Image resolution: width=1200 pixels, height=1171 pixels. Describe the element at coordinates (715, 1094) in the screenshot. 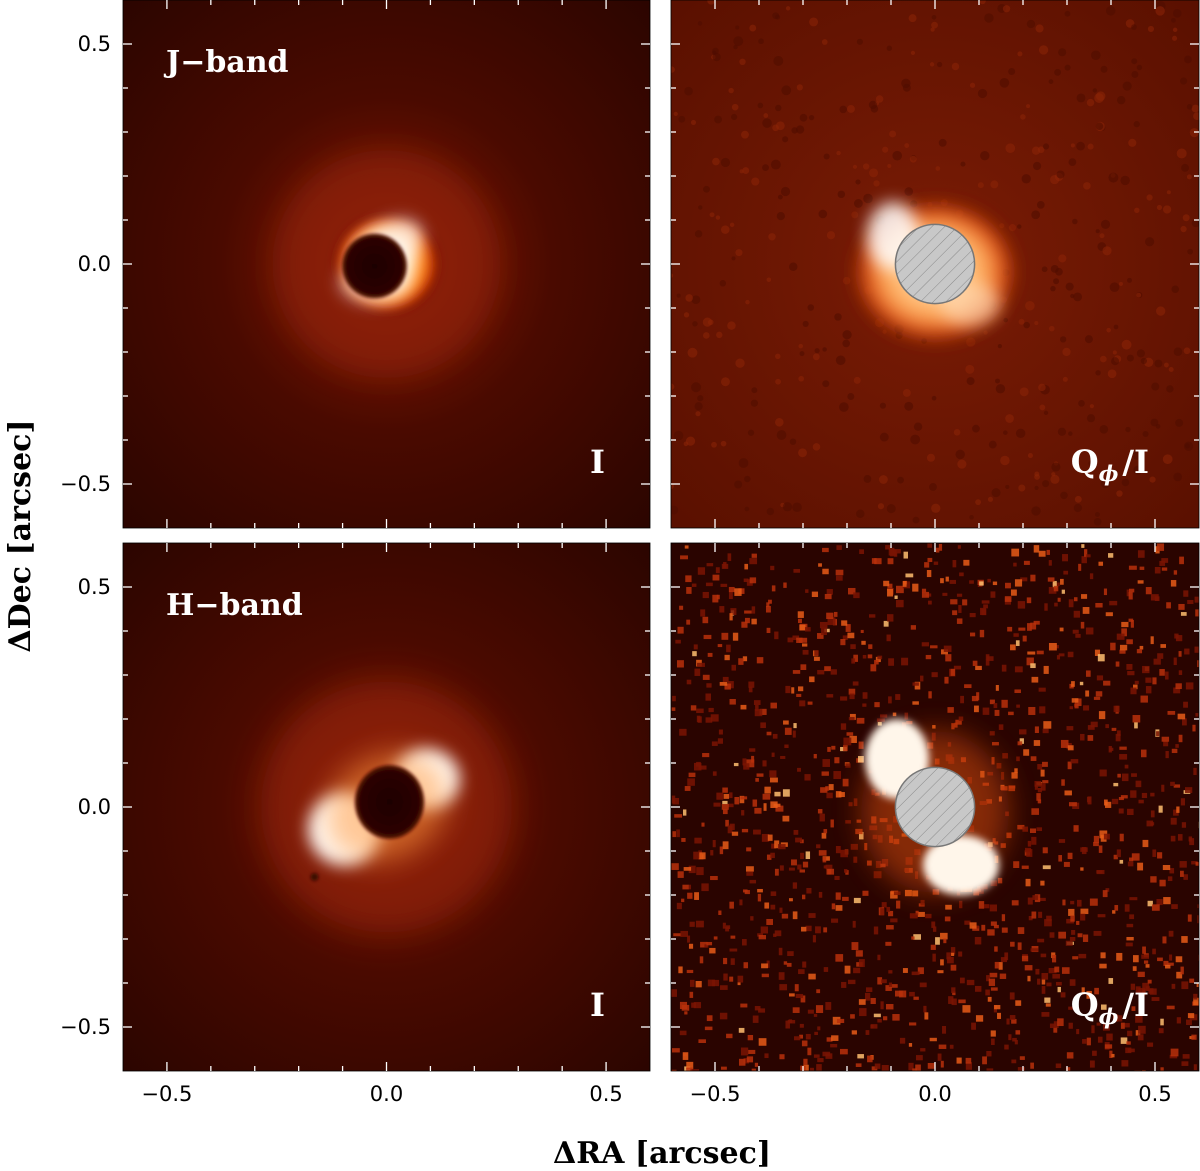

I see `x-tick-label: −0.5` at that location.